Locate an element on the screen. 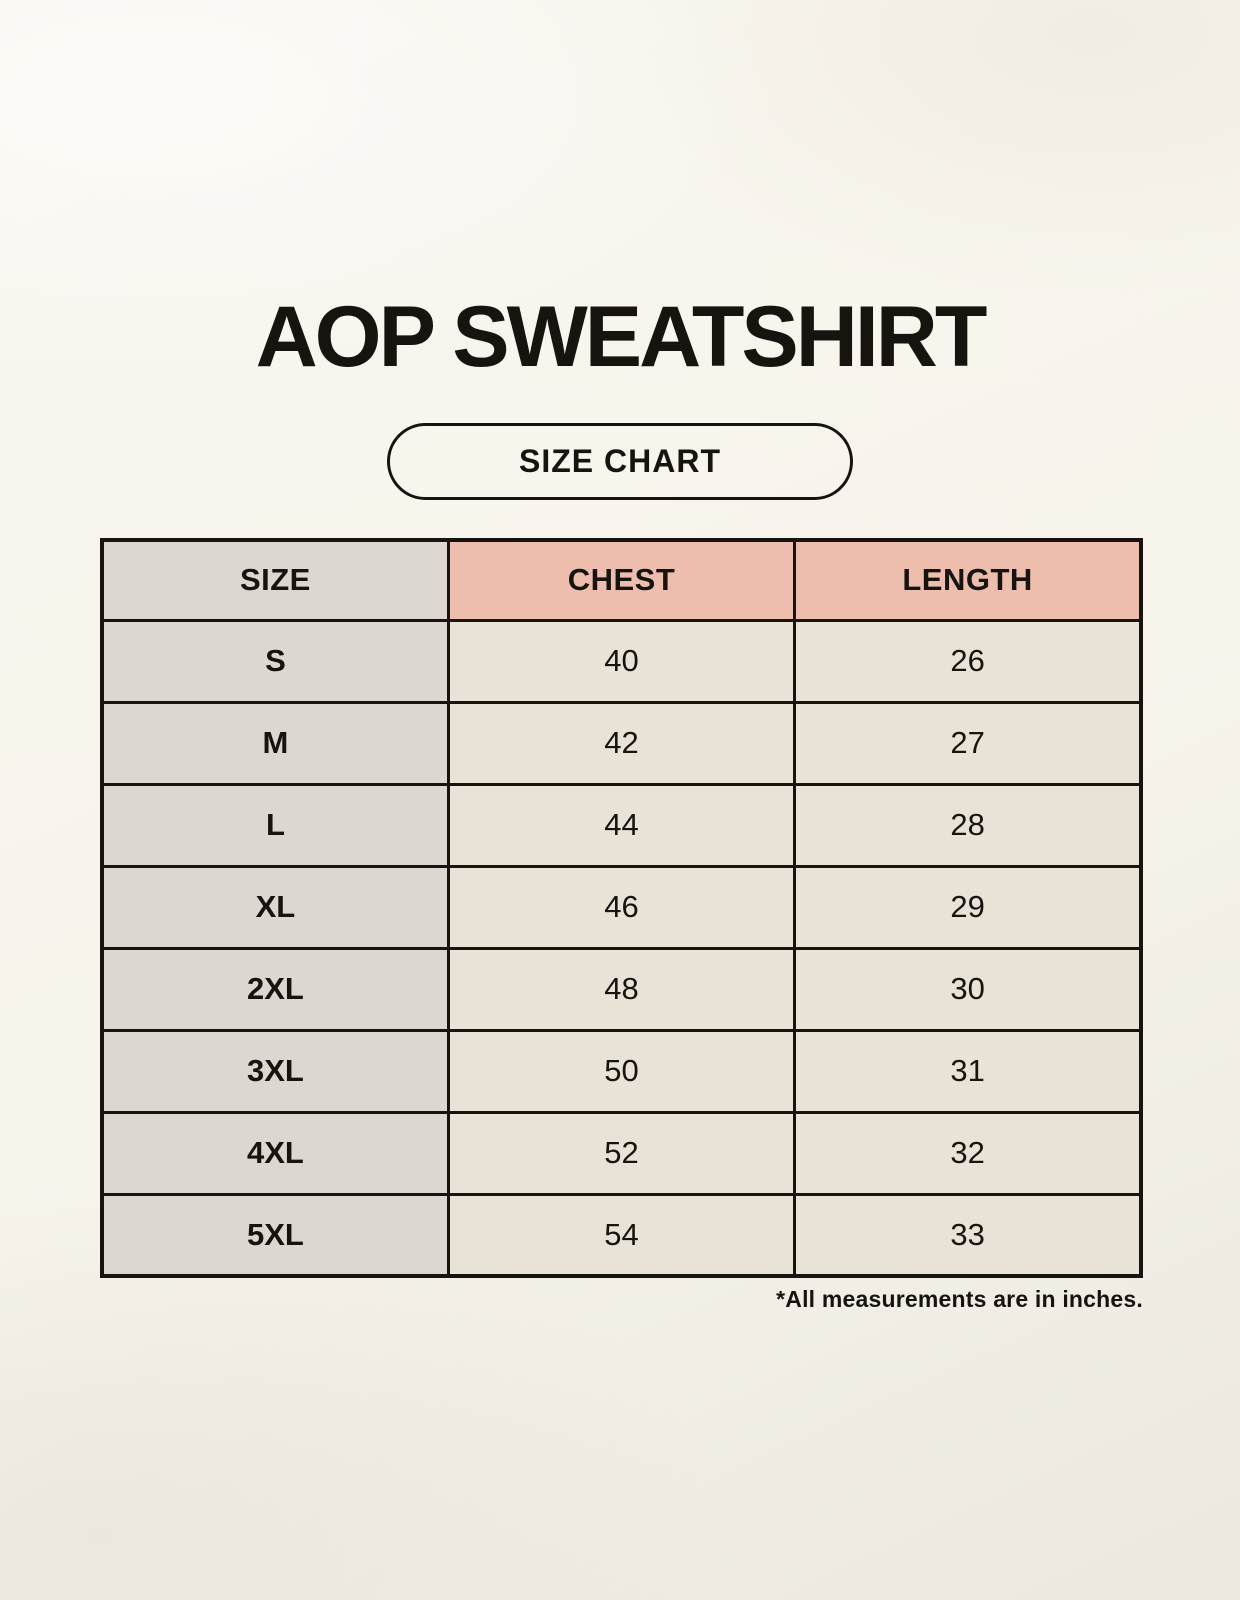  chest-cell: 44 is located at coordinates (621, 825).